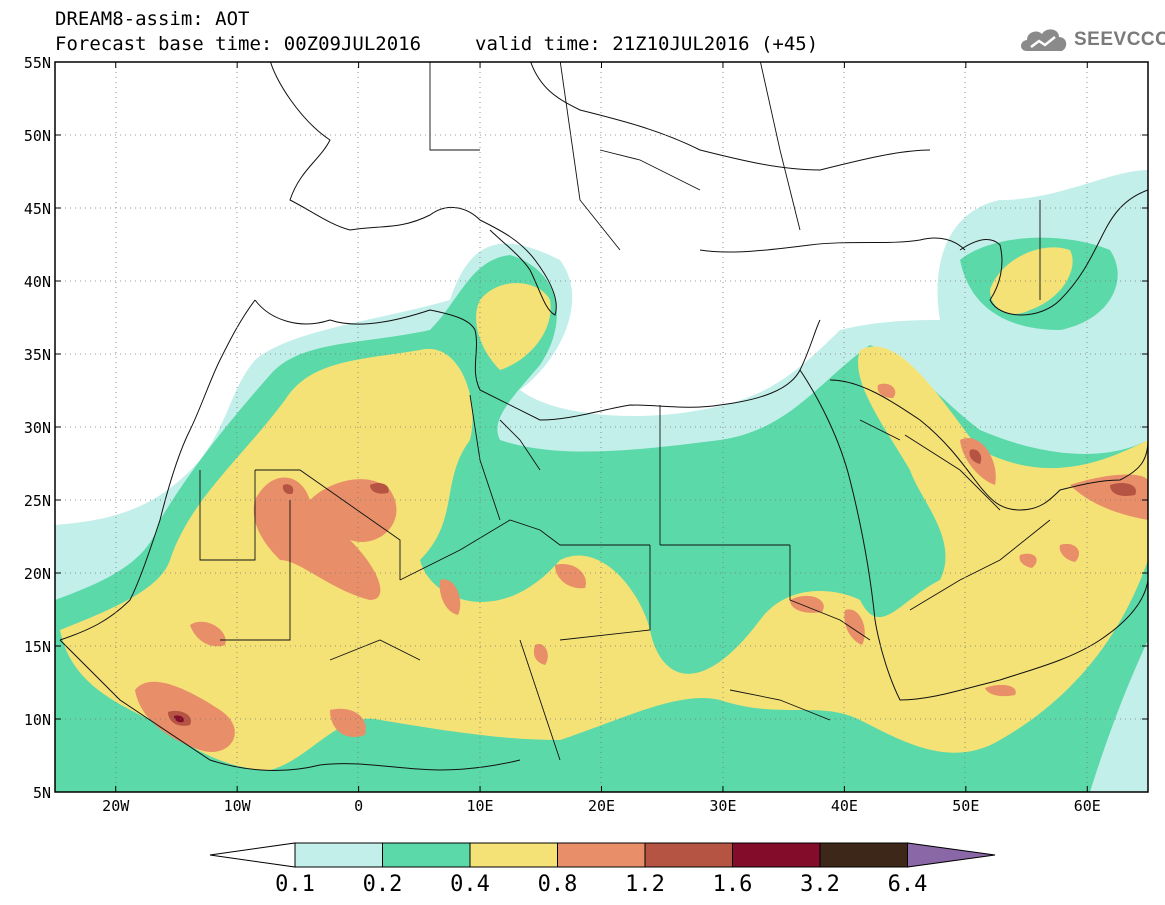 The height and width of the screenshot is (905, 1165). What do you see at coordinates (557, 884) in the screenshot?
I see `colorbar-level-label: 0.8` at bounding box center [557, 884].